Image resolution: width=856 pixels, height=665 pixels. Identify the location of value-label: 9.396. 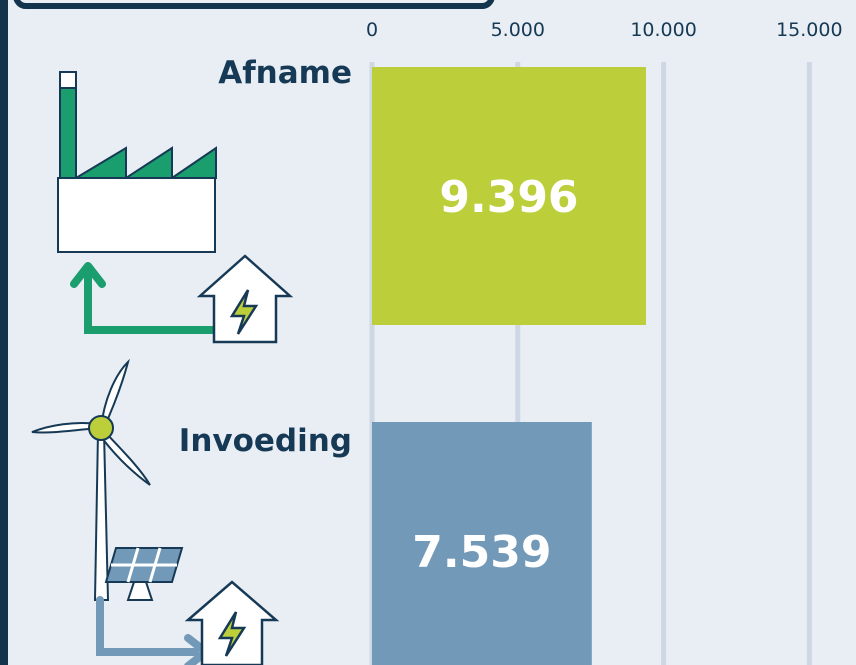
(508, 197).